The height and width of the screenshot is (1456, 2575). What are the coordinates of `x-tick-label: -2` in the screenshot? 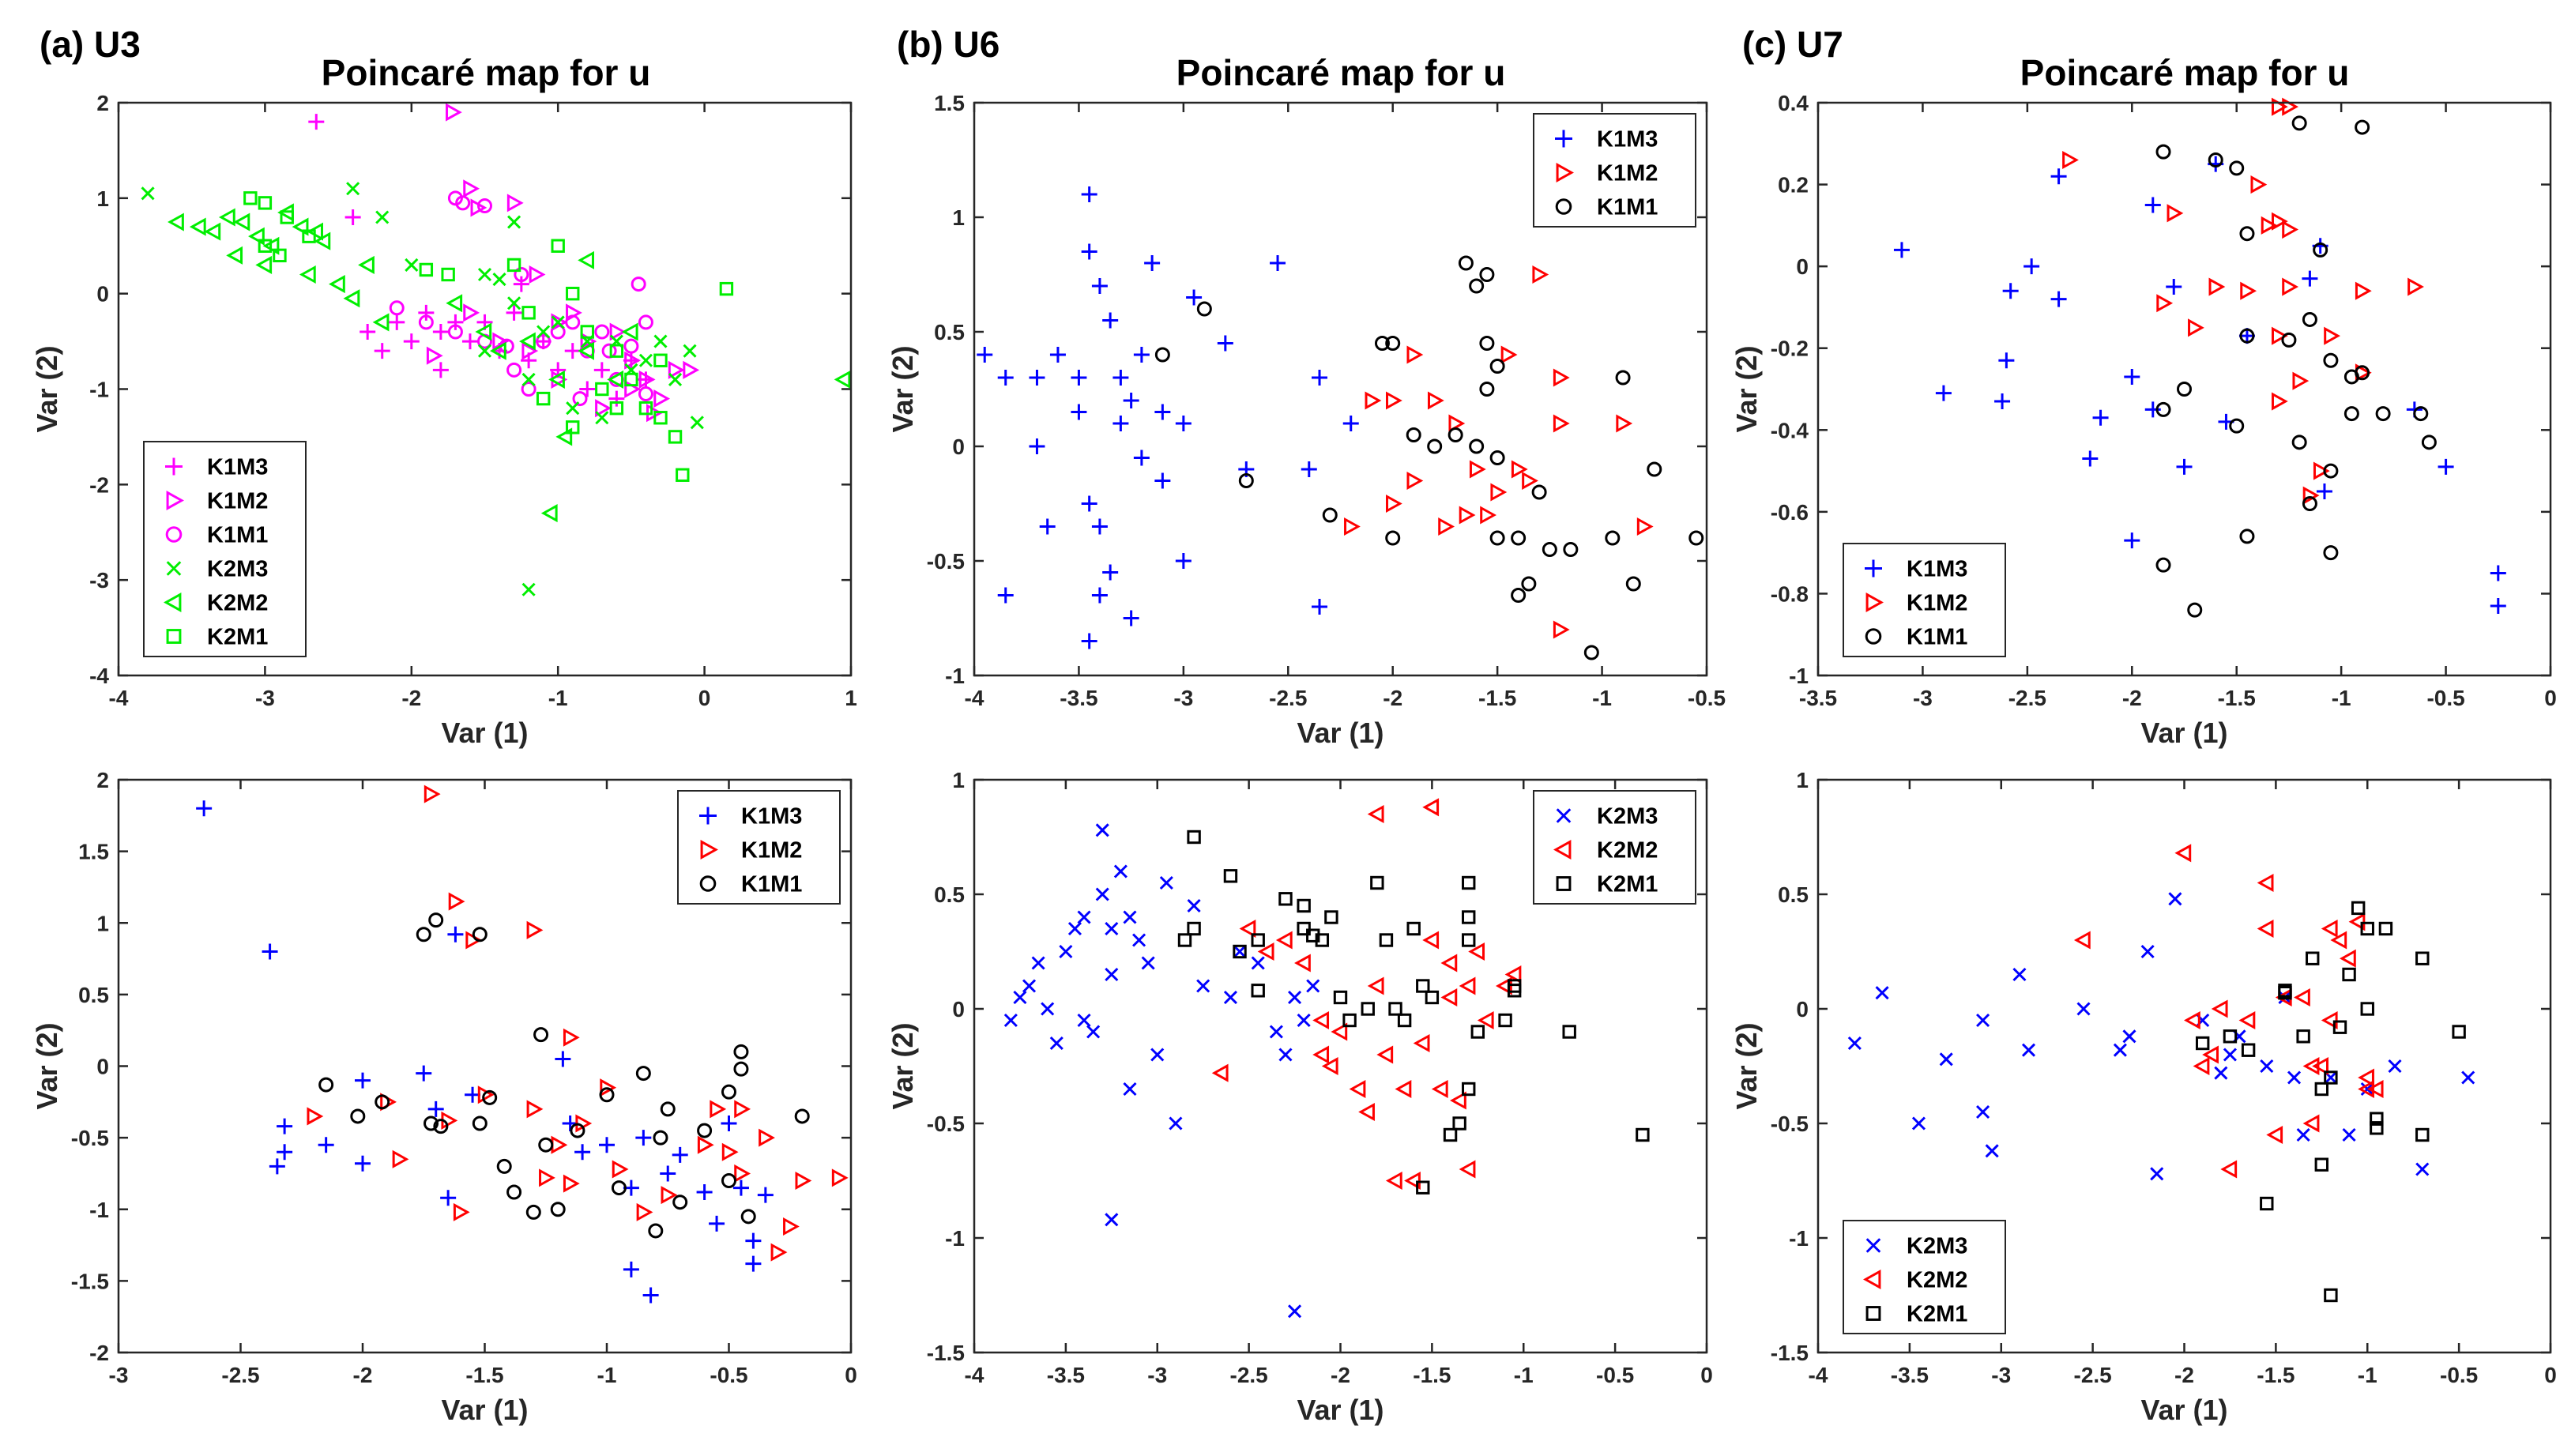 It's located at (1340, 1375).